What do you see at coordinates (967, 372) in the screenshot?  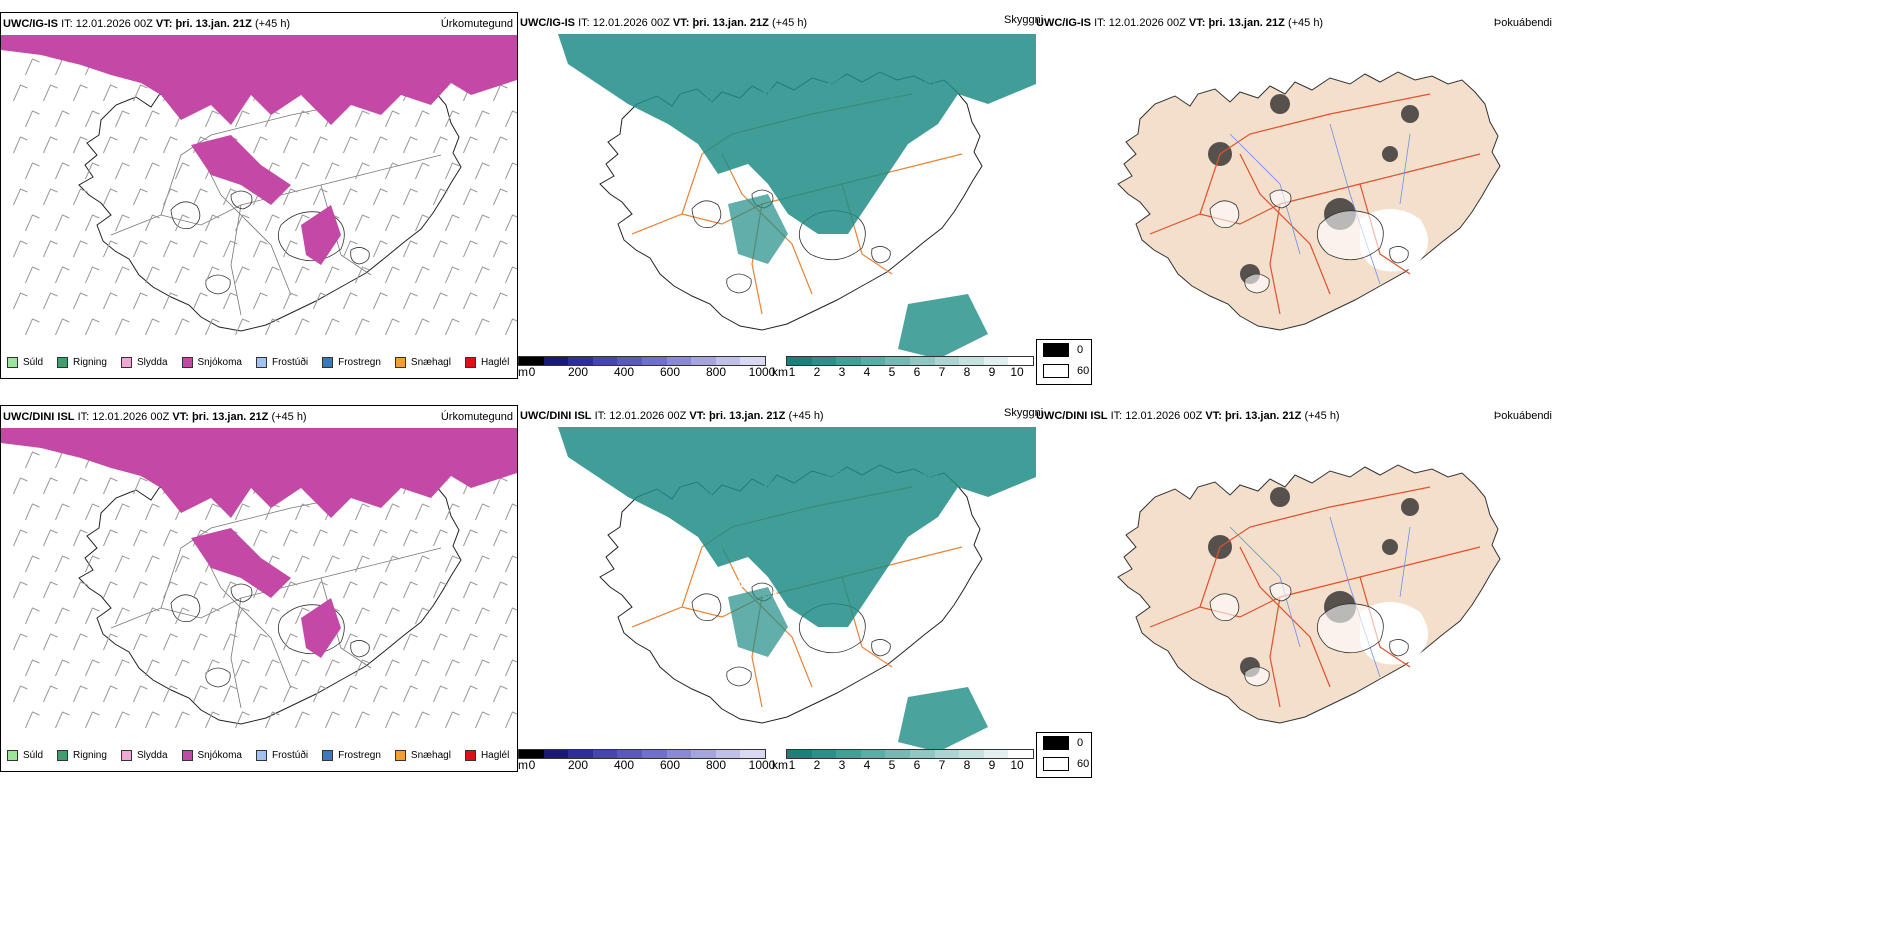 I see `colorbar-tick: 8` at bounding box center [967, 372].